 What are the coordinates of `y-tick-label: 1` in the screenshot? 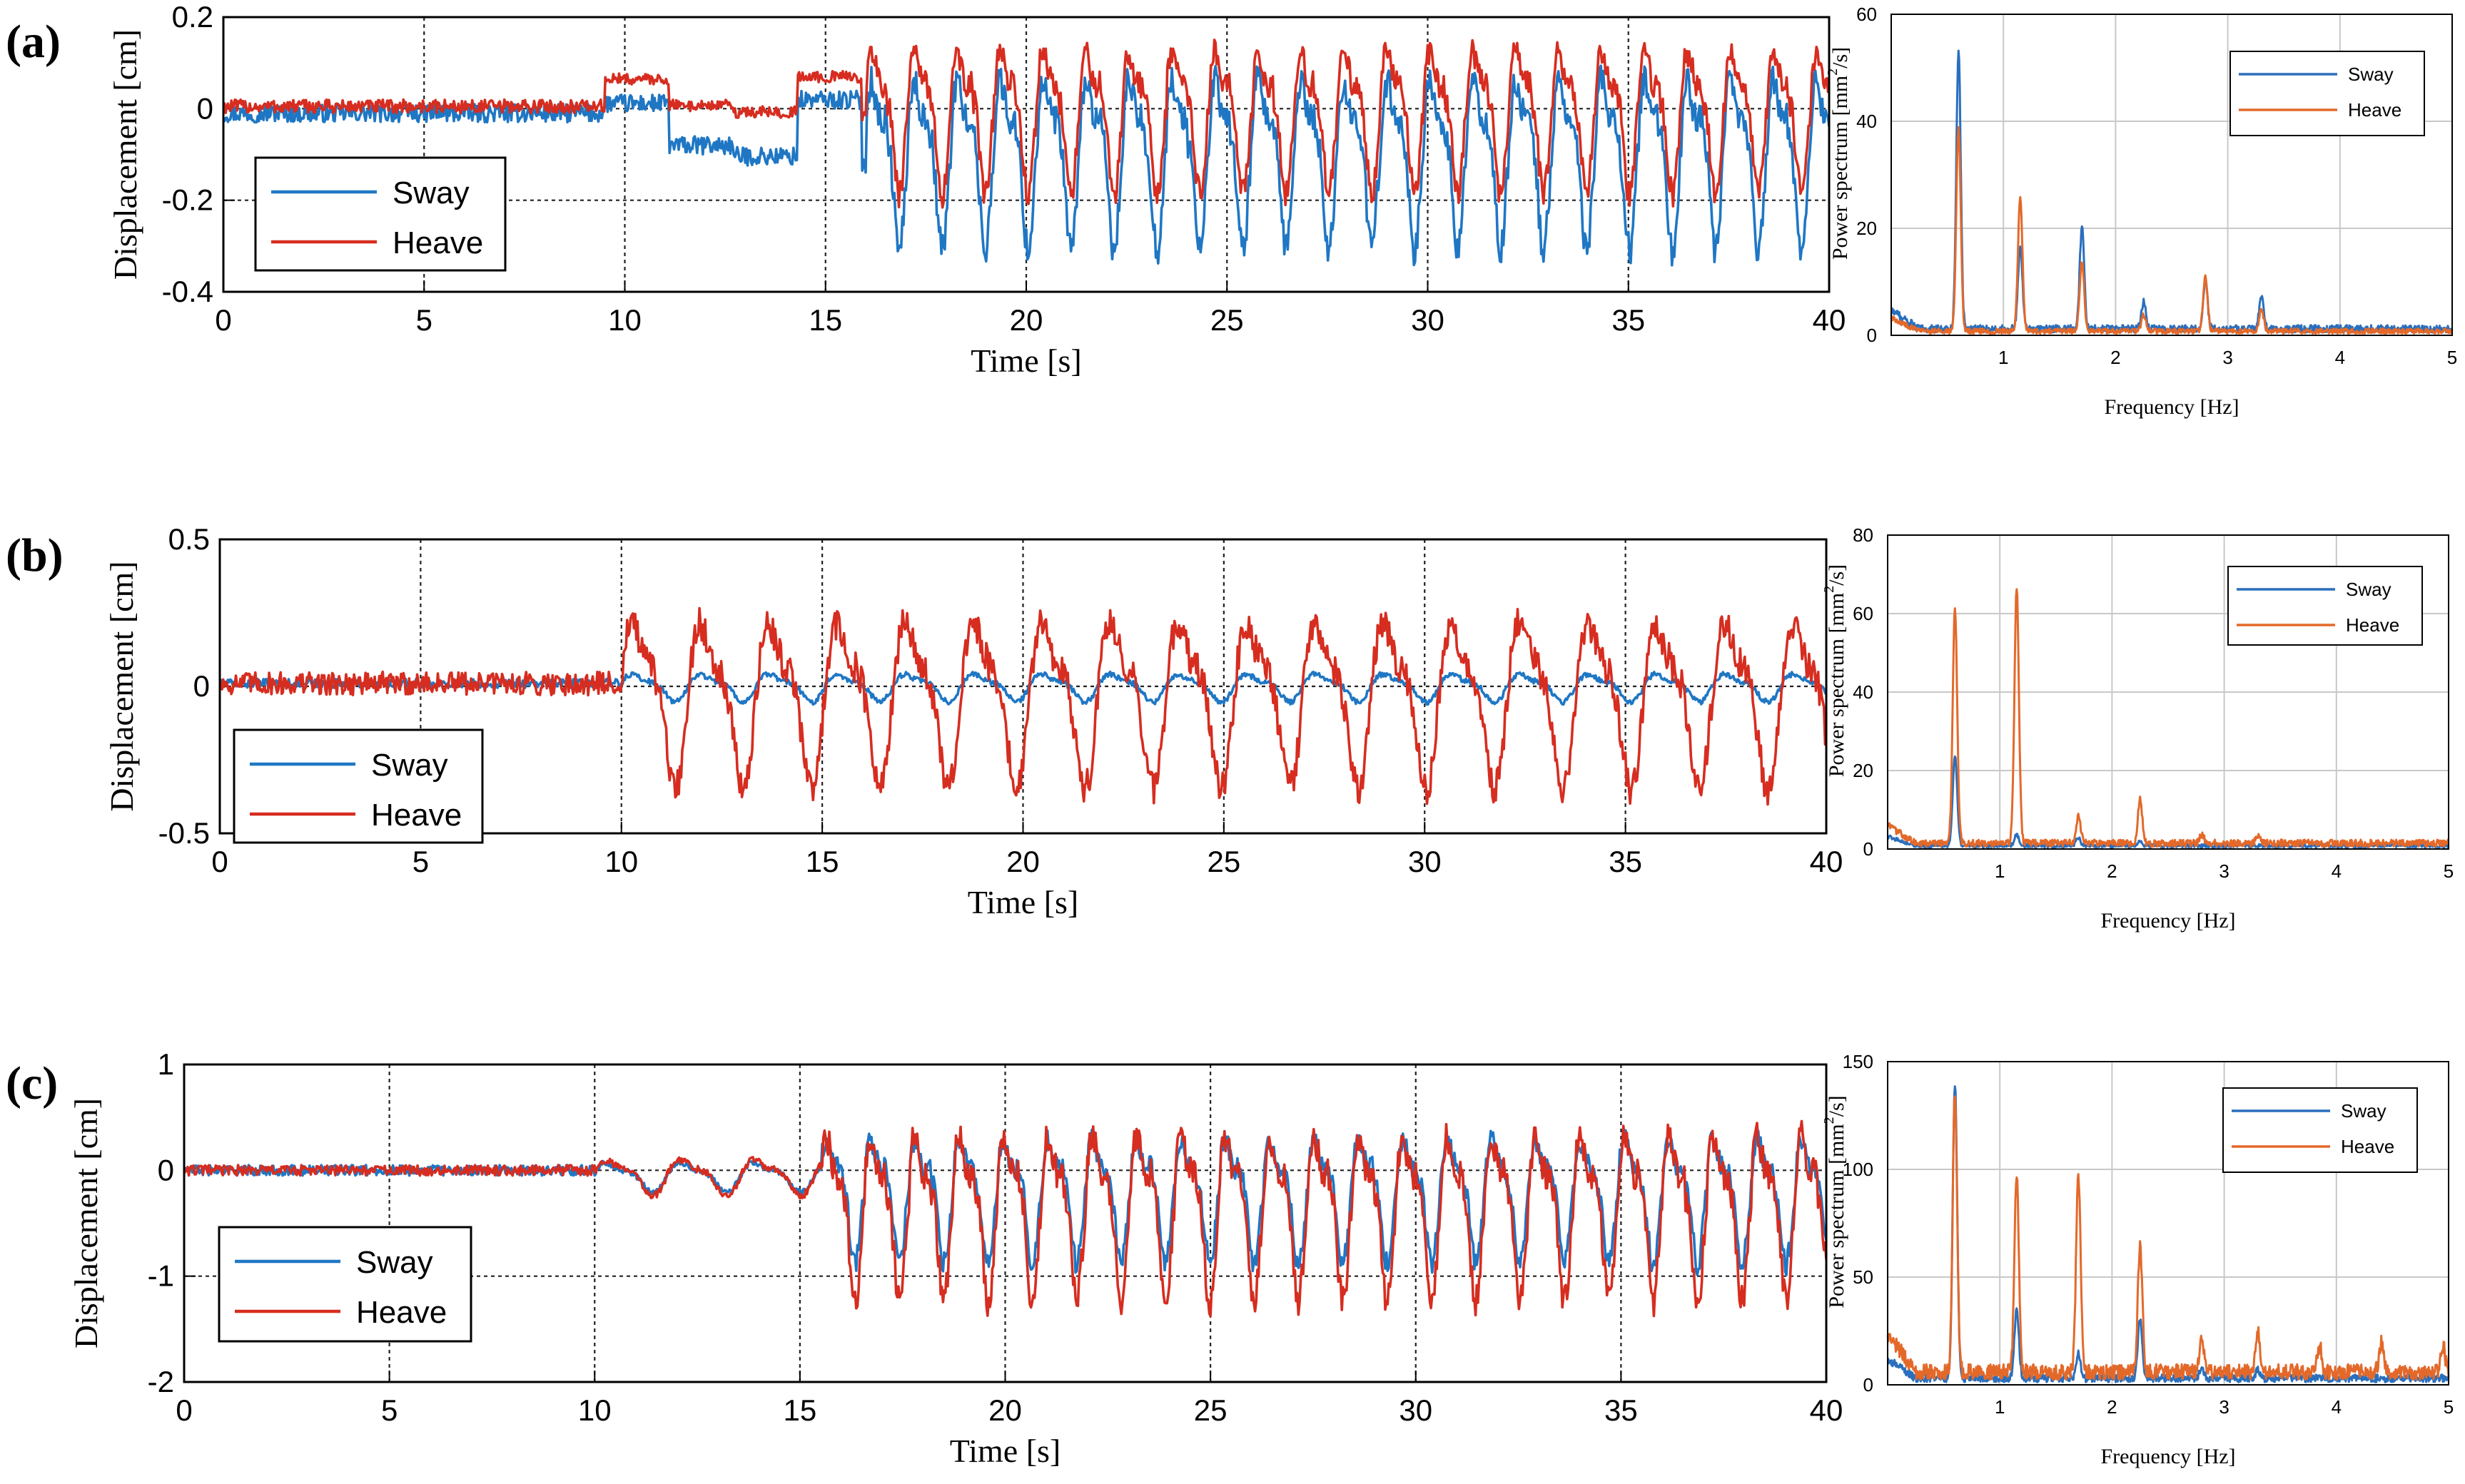 It's located at (166, 1064).